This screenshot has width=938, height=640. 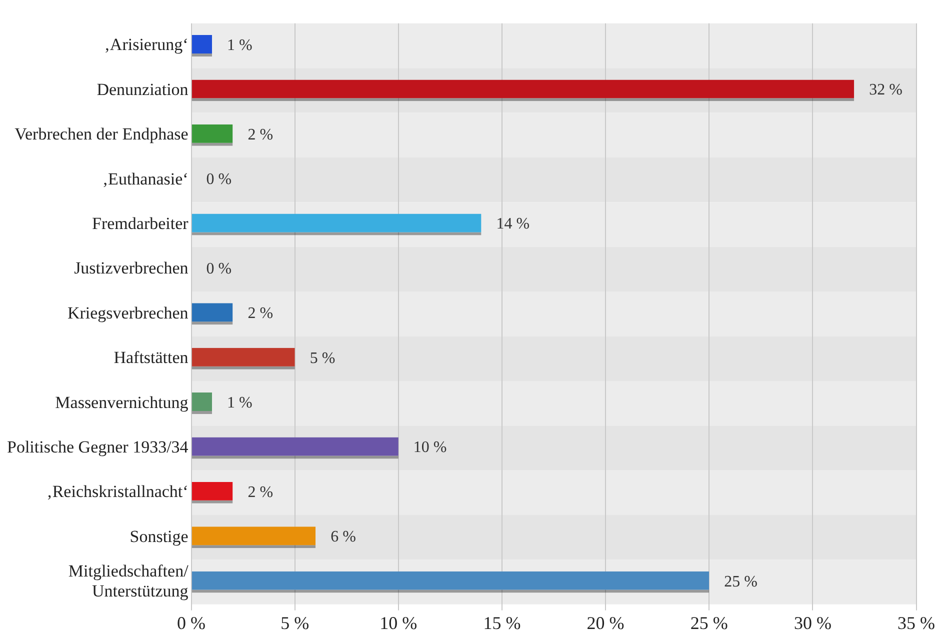 I want to click on y-tick-label: Kriegsverbrechen, so click(x=128, y=312).